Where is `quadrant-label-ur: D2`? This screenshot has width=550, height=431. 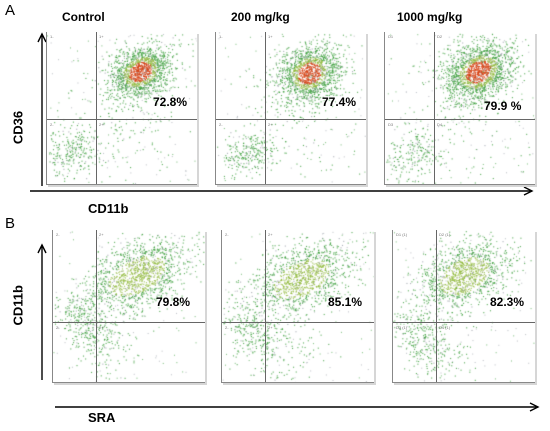
quadrant-label-ur: D2 is located at coordinates (440, 36).